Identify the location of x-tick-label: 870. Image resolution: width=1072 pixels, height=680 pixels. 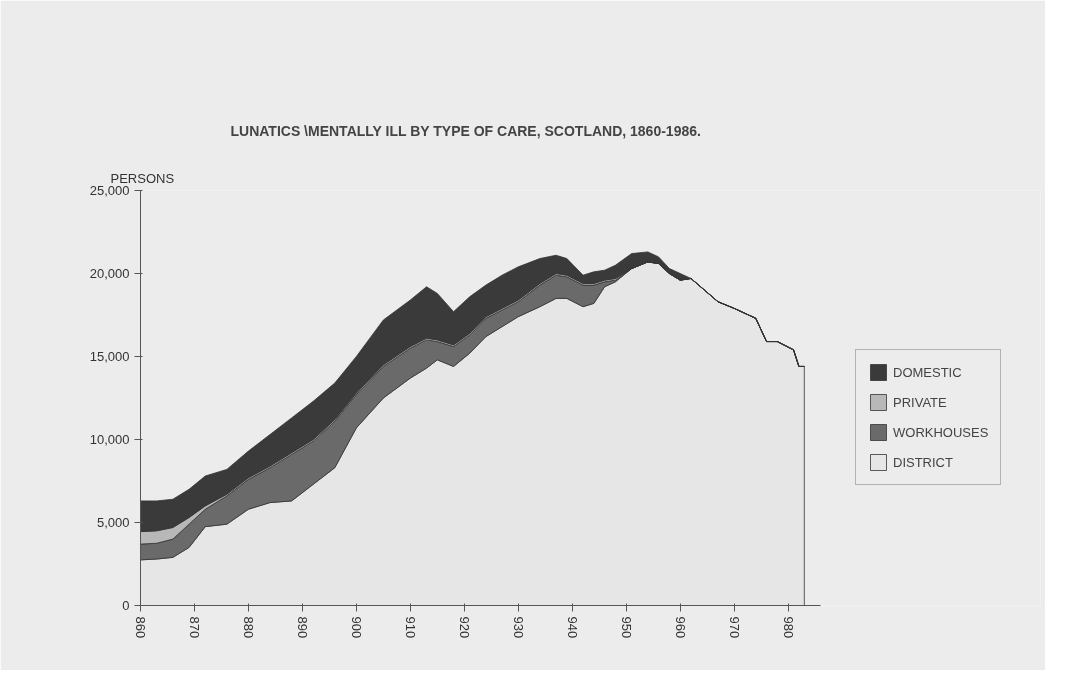
(194, 627).